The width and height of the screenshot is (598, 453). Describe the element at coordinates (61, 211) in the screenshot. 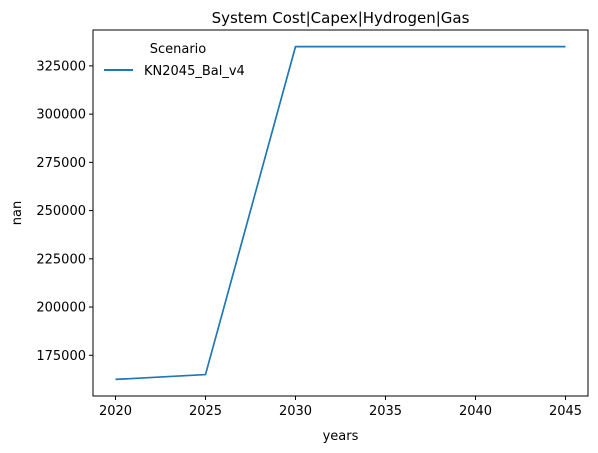

I see `y-tick-label: 250000` at that location.